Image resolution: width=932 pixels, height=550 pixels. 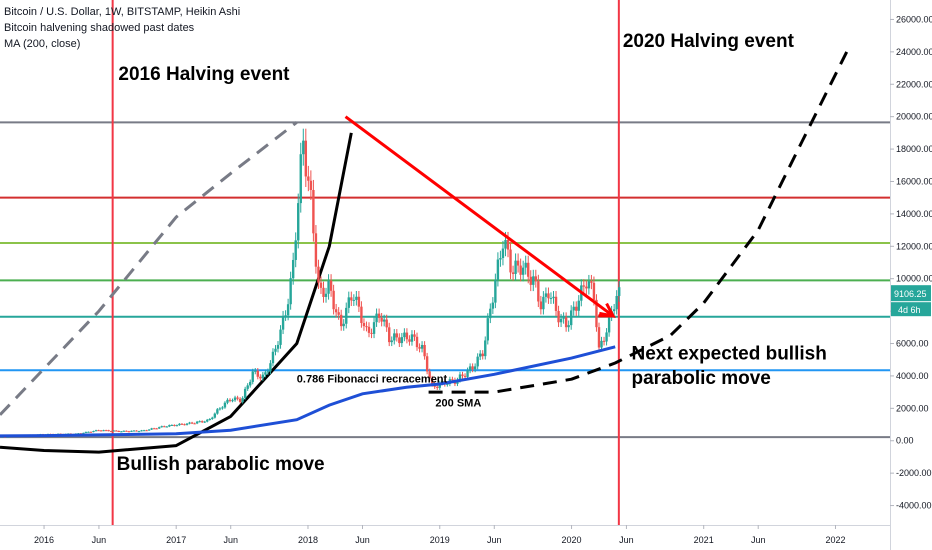 I want to click on y-tick-label: 4000.00, so click(x=912, y=376).